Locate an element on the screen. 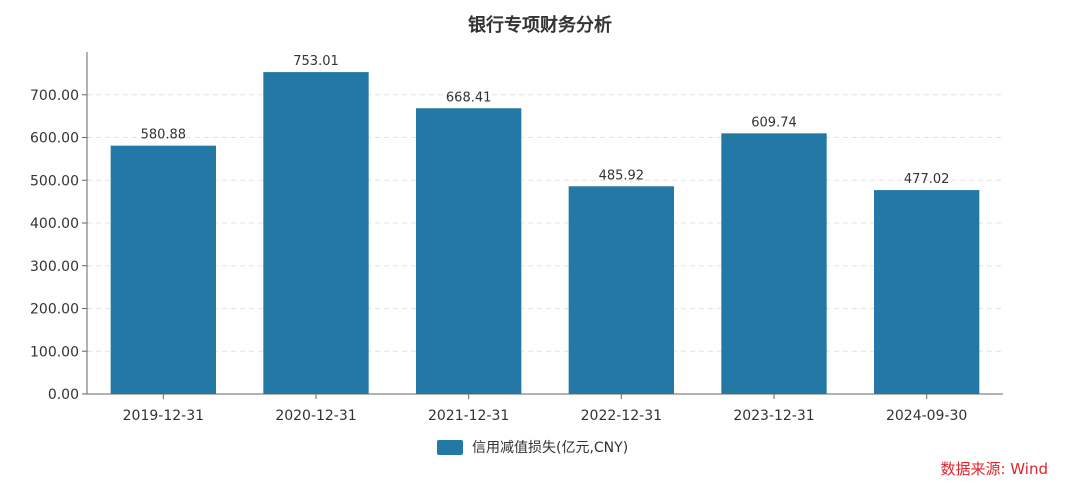 The width and height of the screenshot is (1080, 489). legend: 信用减值损失(亿元,CNY) is located at coordinates (532, 448).